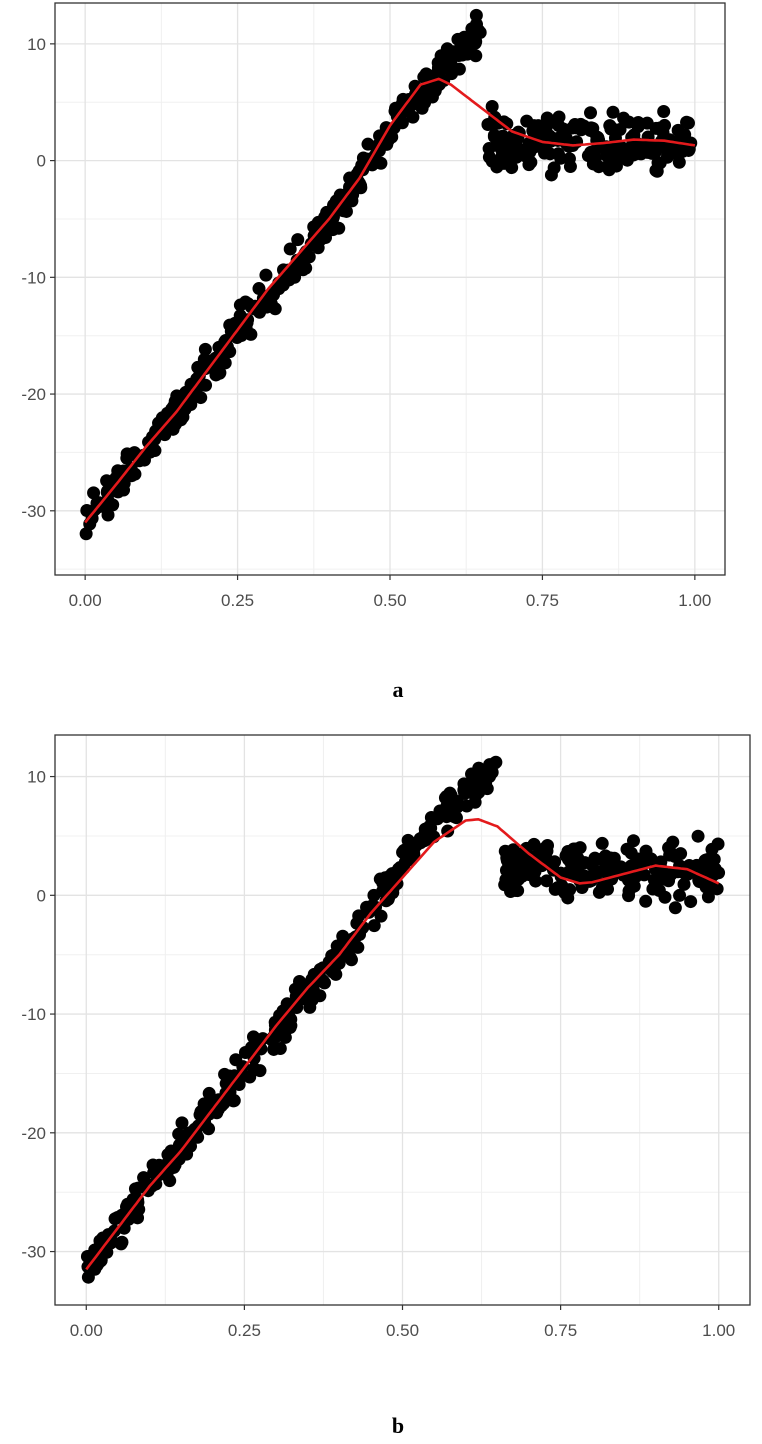 The image size is (762, 1444). What do you see at coordinates (560, 1330) in the screenshot?
I see `x-tick-label: 0.75` at bounding box center [560, 1330].